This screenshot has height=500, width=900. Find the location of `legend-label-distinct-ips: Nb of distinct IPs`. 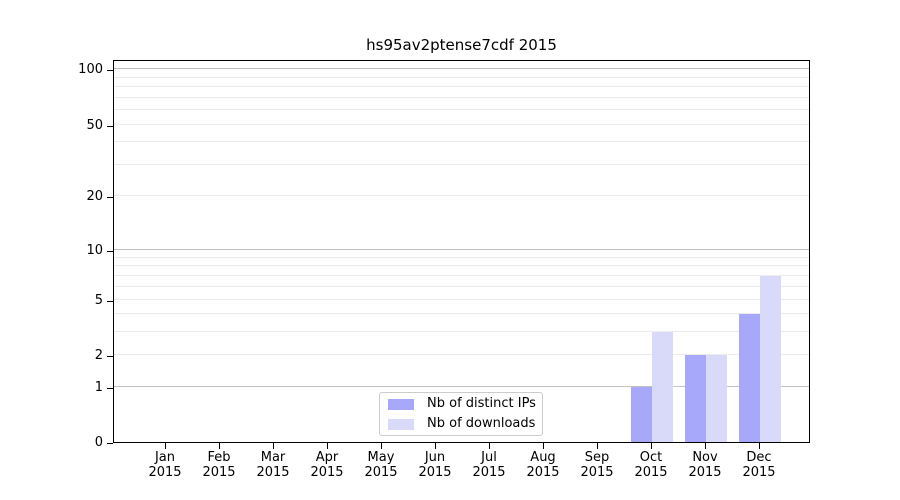

legend-label-distinct-ips: Nb of distinct IPs is located at coordinates (481, 403).